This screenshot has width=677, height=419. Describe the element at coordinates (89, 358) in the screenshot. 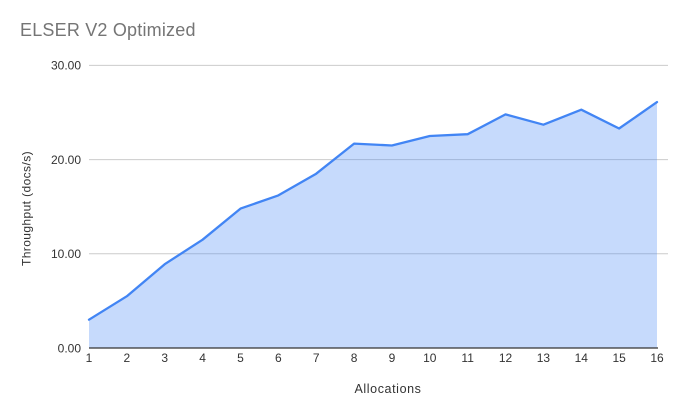

I see `x-tick-label-1: 1` at that location.